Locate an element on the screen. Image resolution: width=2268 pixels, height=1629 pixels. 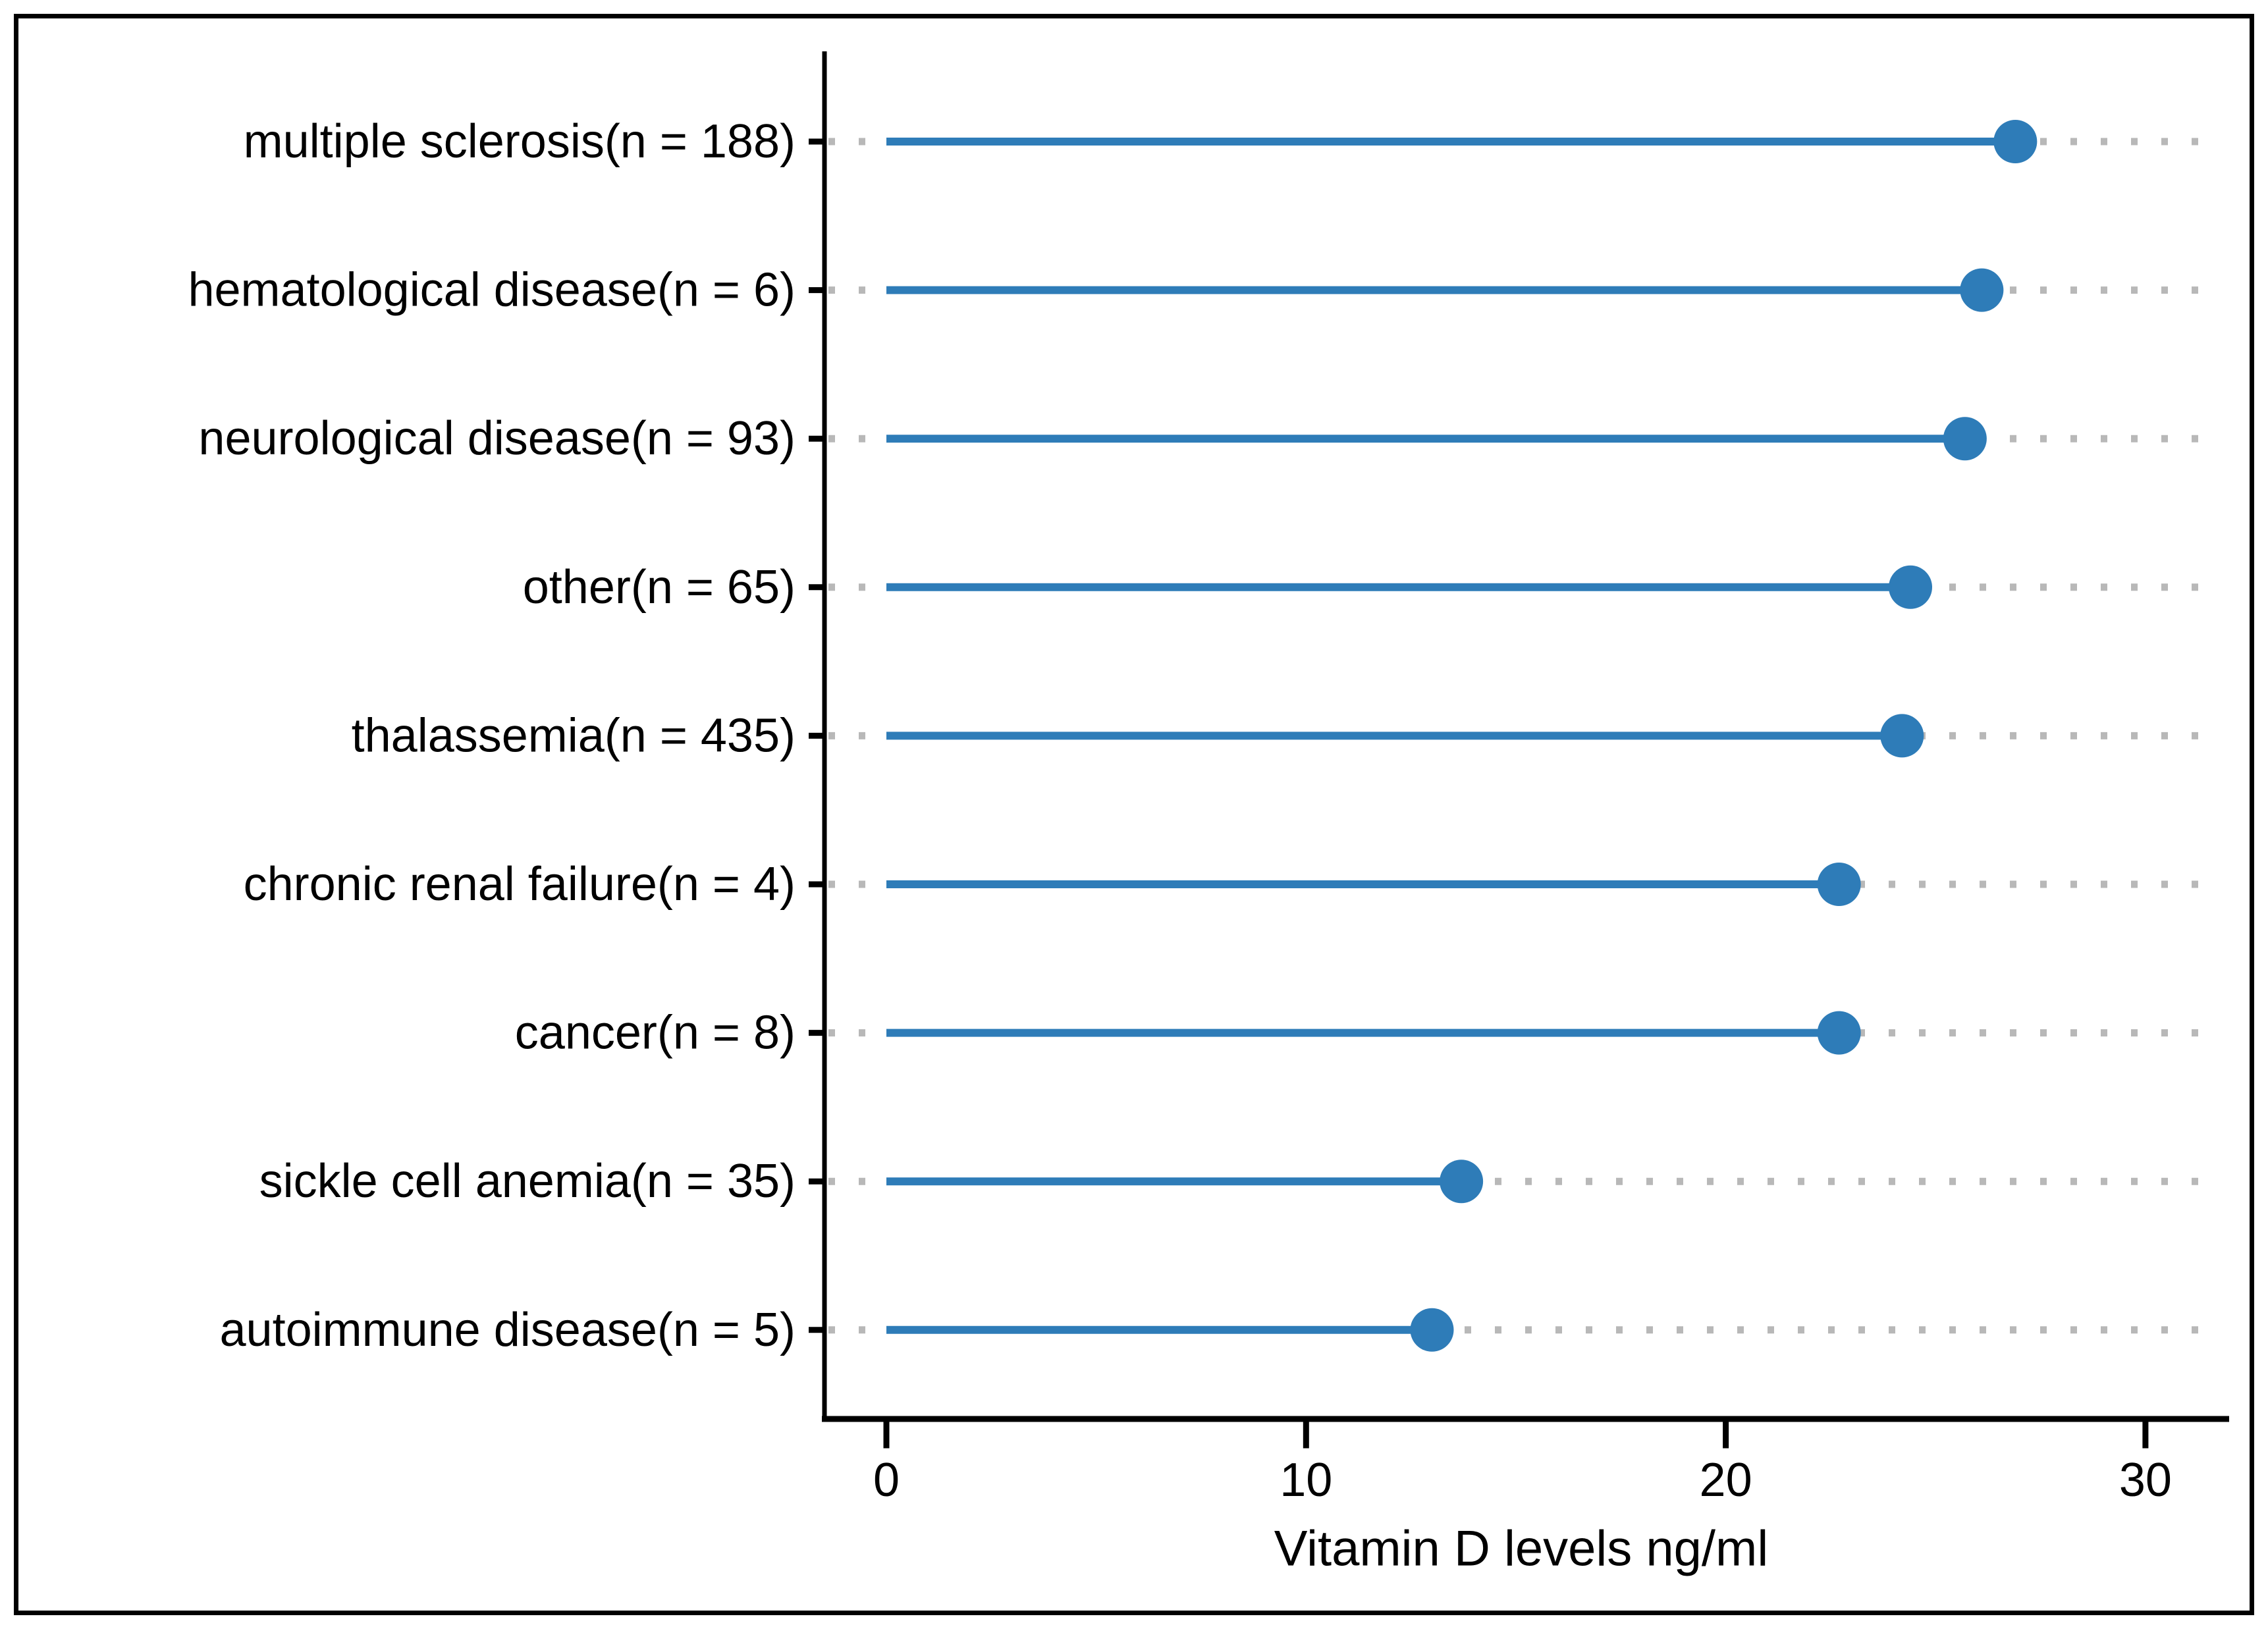
category-label: autoimmune disease(n = 5) is located at coordinates (508, 1330).